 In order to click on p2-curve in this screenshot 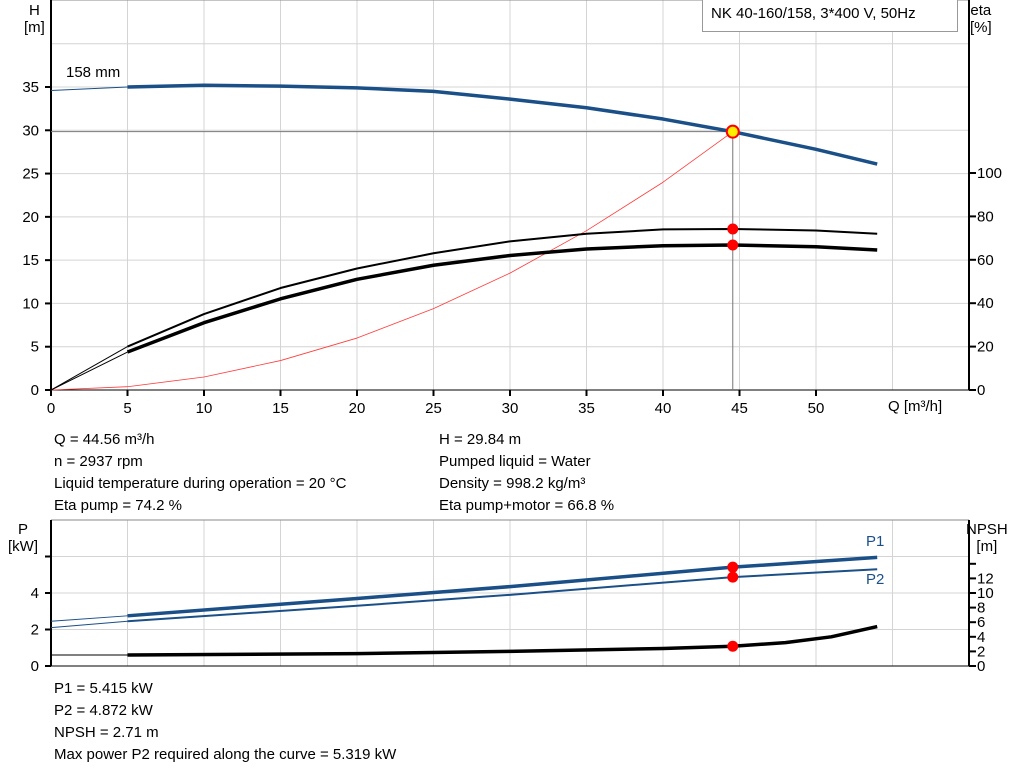, I will do `click(502, 595)`.